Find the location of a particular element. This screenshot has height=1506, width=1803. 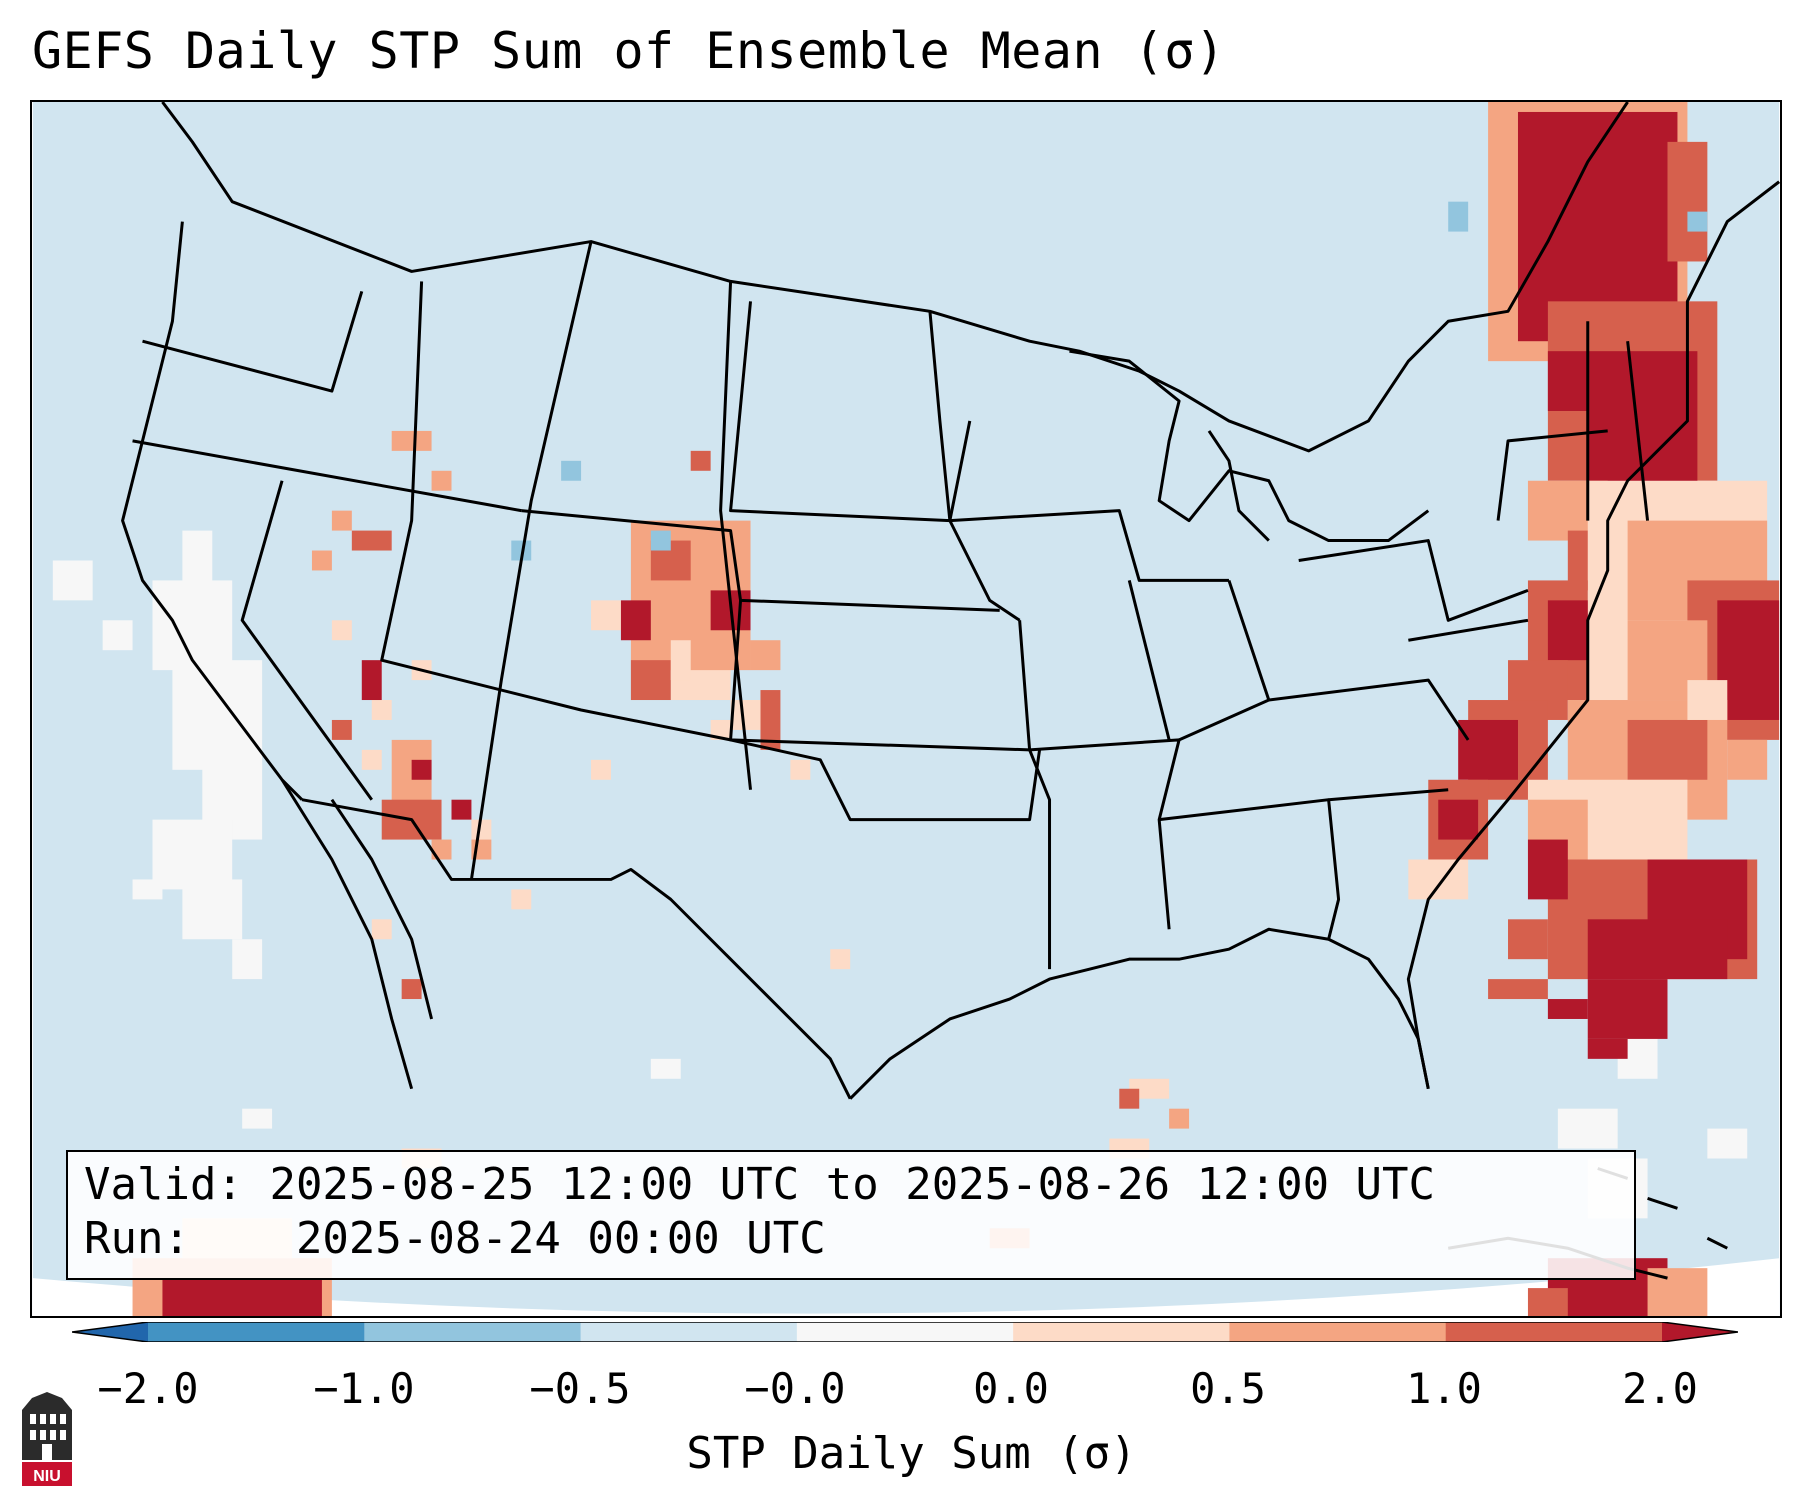

tick-label-2: 2.0 is located at coordinates (1660, 1388).